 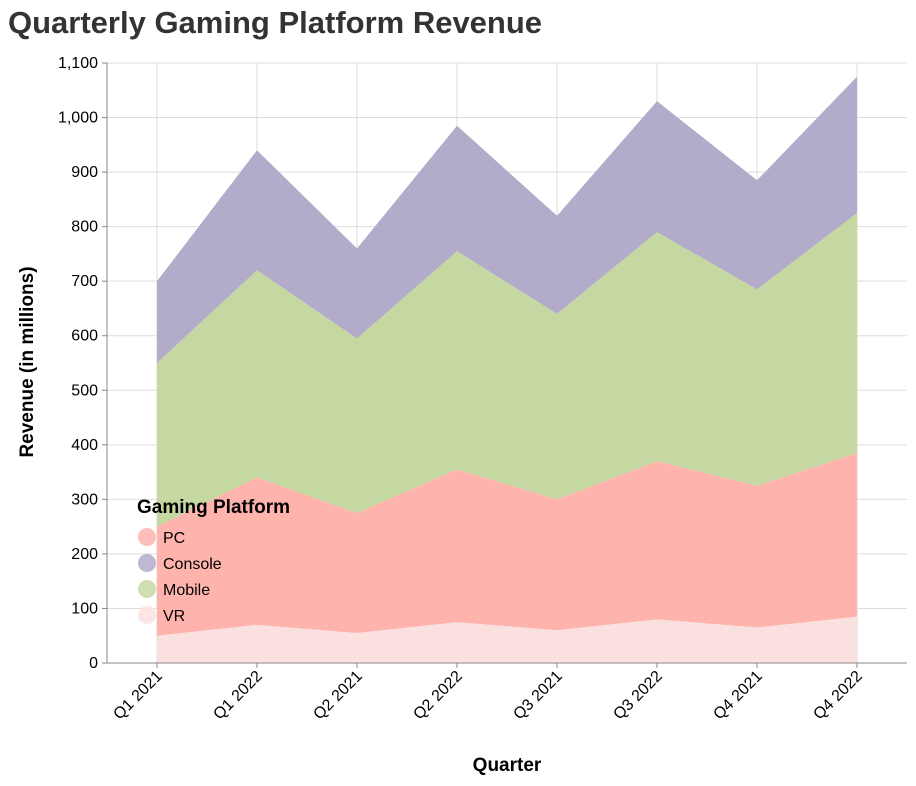 I want to click on legend-swatch-vr, so click(x=147, y=615).